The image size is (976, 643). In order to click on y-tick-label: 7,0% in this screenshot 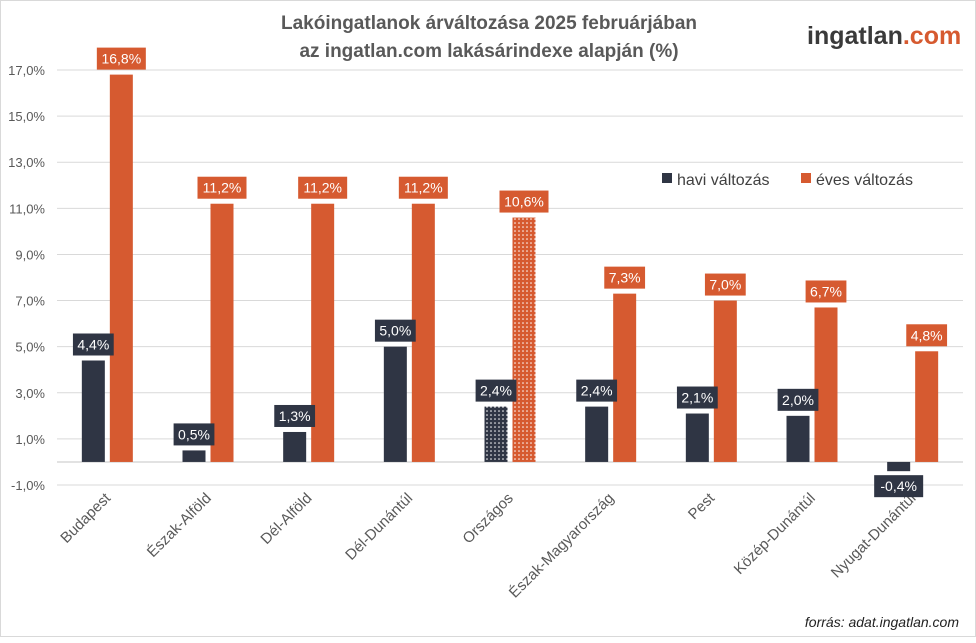, I will do `click(30, 301)`.